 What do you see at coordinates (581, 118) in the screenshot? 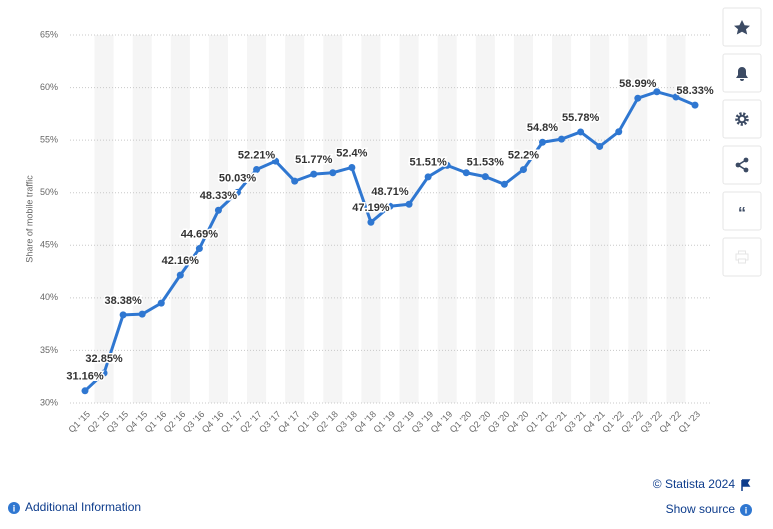
I see `data-label: 55.78%` at bounding box center [581, 118].